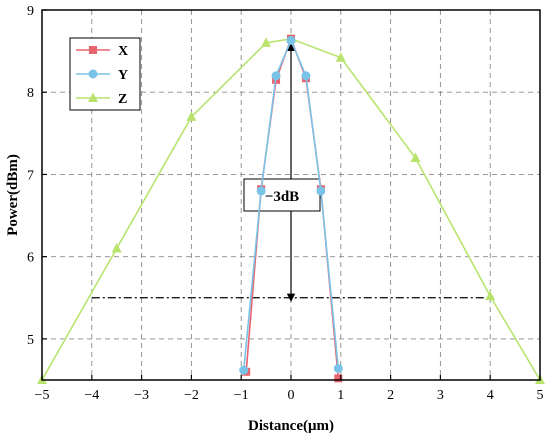  What do you see at coordinates (30, 258) in the screenshot?
I see `y-tick-label: 6` at bounding box center [30, 258].